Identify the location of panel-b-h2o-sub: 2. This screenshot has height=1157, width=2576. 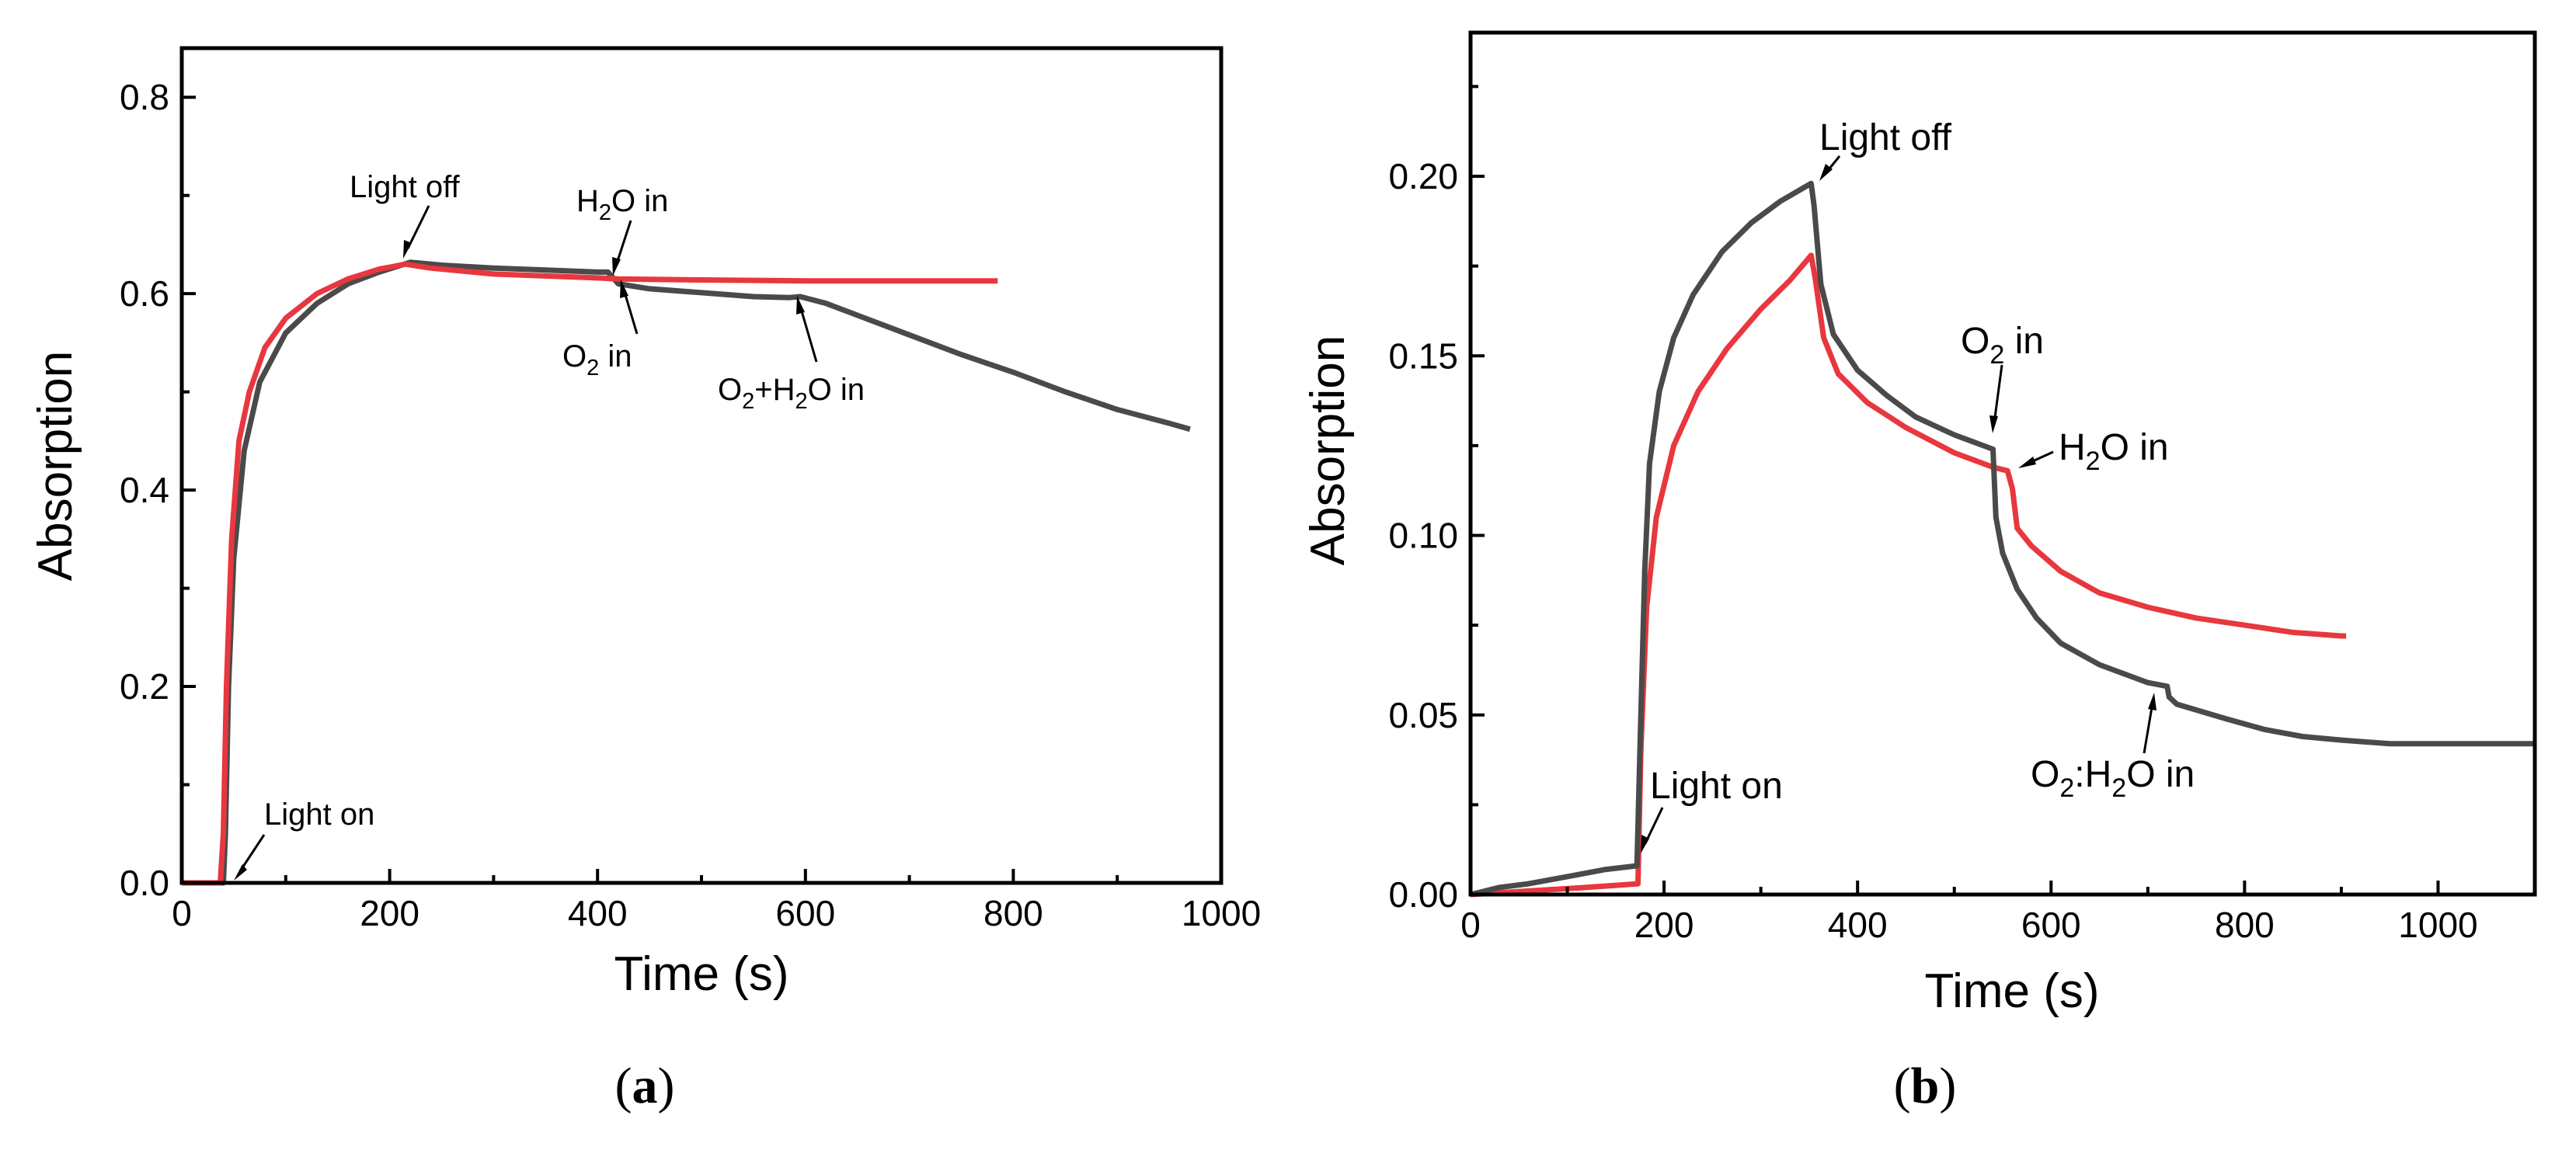
(2093, 461).